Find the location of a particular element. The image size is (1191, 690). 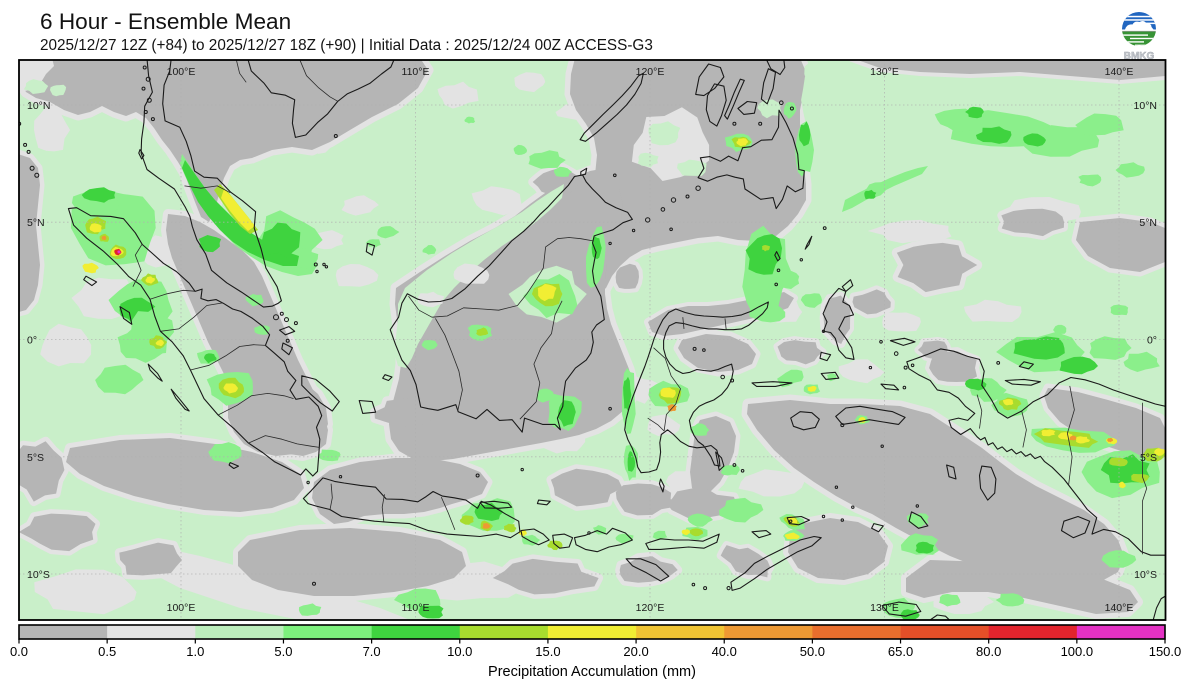

svg-text: 7.0 is located at coordinates (372, 651).